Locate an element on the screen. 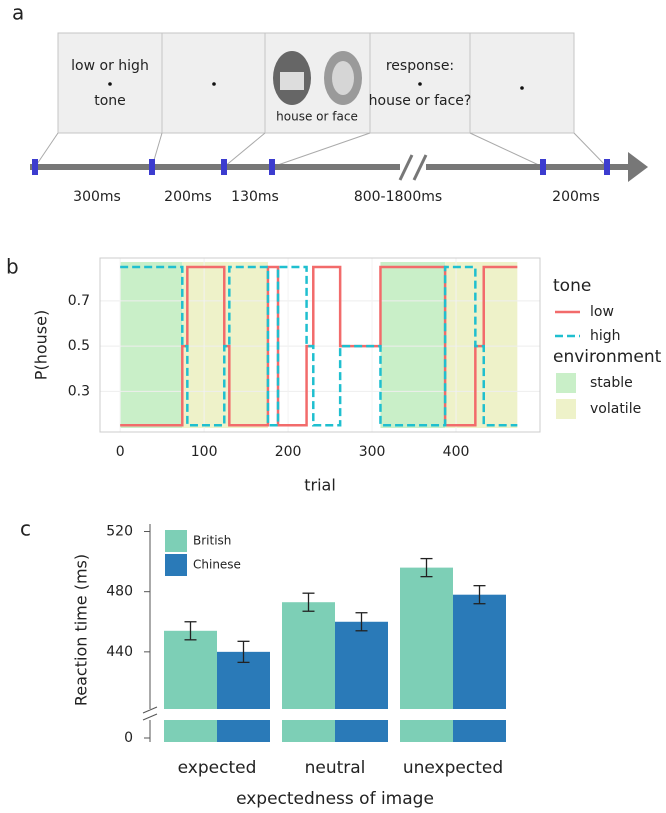 This screenshot has height=813, width=666. duration-label: 800-1800ms is located at coordinates (398, 197).